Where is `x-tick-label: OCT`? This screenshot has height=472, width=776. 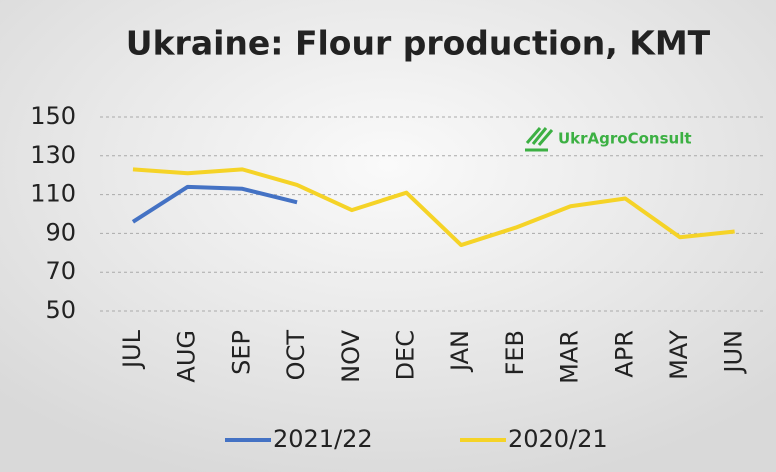 x-tick-label: OCT is located at coordinates (296, 355).